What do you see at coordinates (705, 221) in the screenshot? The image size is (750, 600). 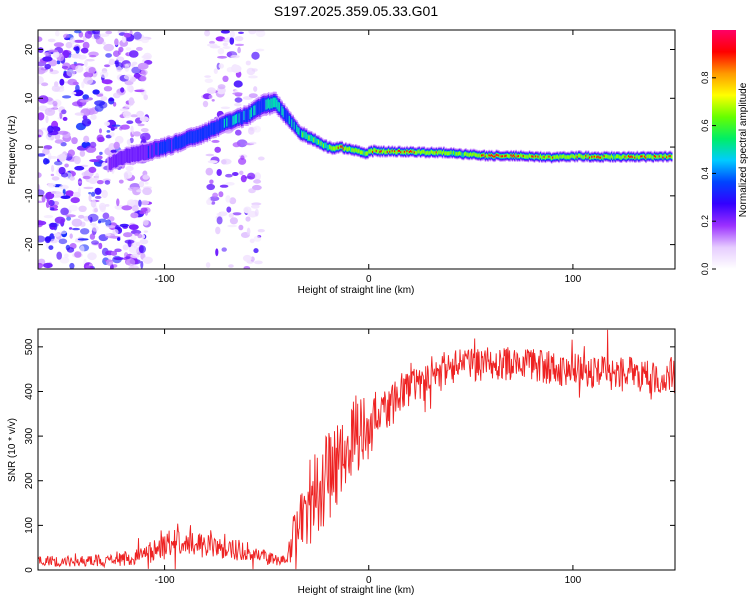 I see `colorbar-tick-label: 0.2` at bounding box center [705, 221].